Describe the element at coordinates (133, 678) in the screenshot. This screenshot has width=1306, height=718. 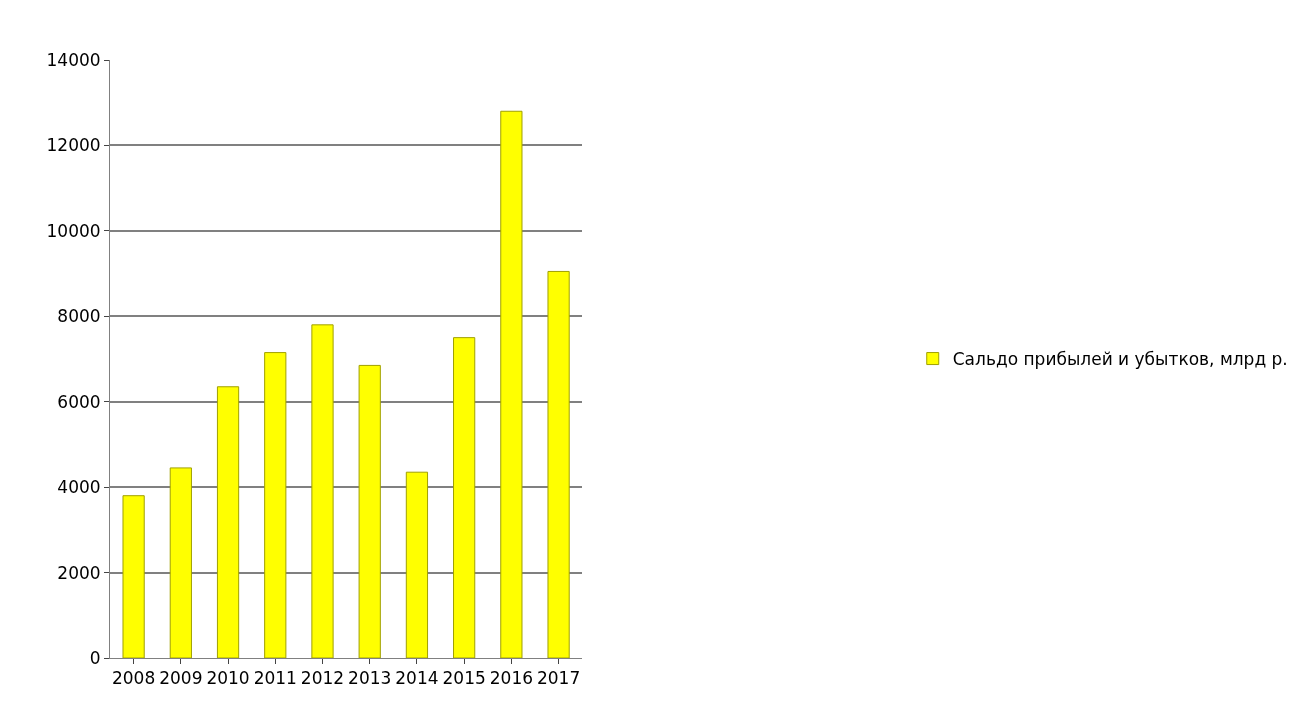
I see `x-tick-label: 2008` at that location.